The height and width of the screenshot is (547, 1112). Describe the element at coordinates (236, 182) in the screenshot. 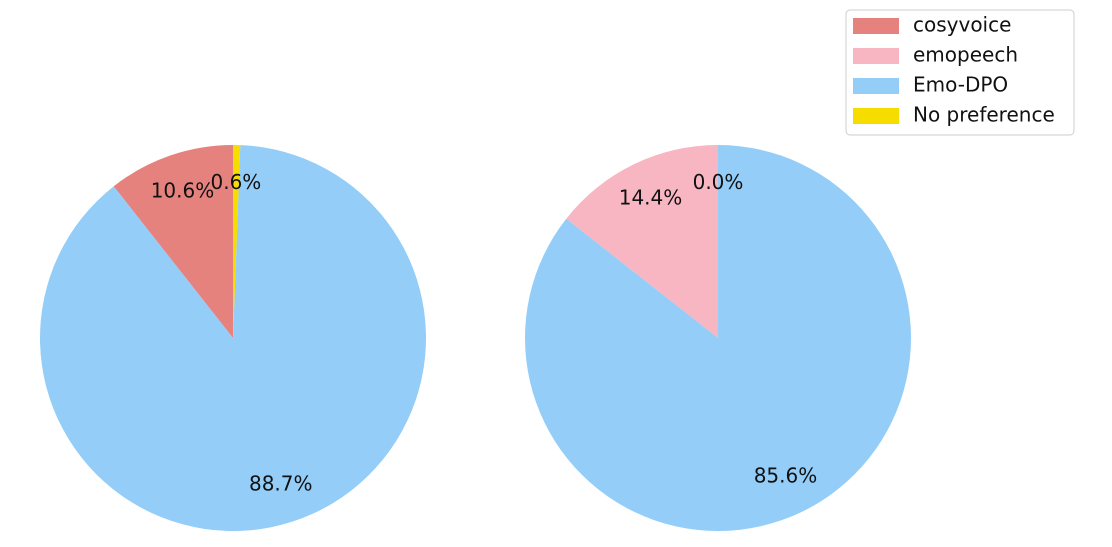

I see `slice-label: 0.6%` at that location.